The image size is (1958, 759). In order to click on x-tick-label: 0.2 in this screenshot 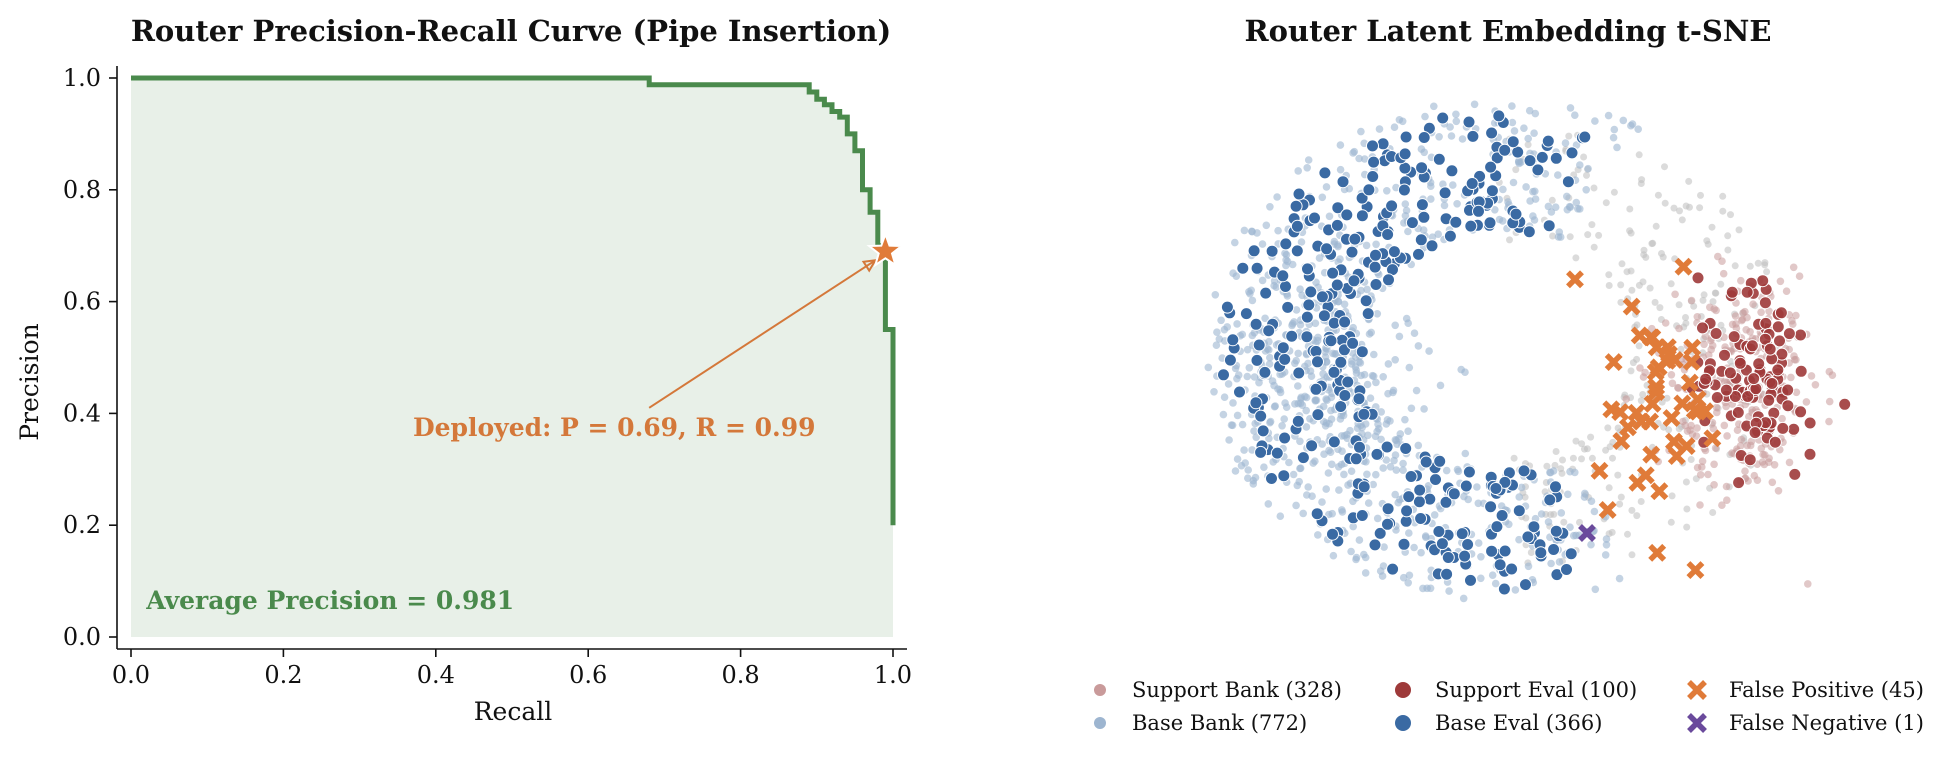, I will do `click(283, 675)`.